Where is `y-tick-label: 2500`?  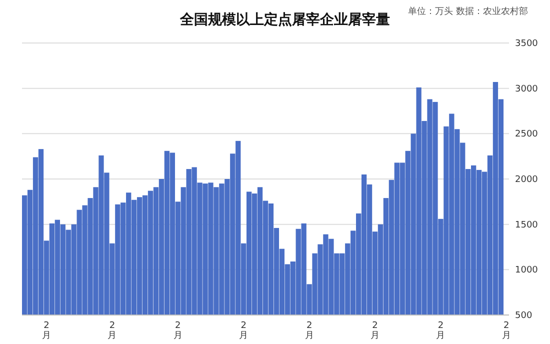 y-tick-label: 2500 is located at coordinates (526, 135).